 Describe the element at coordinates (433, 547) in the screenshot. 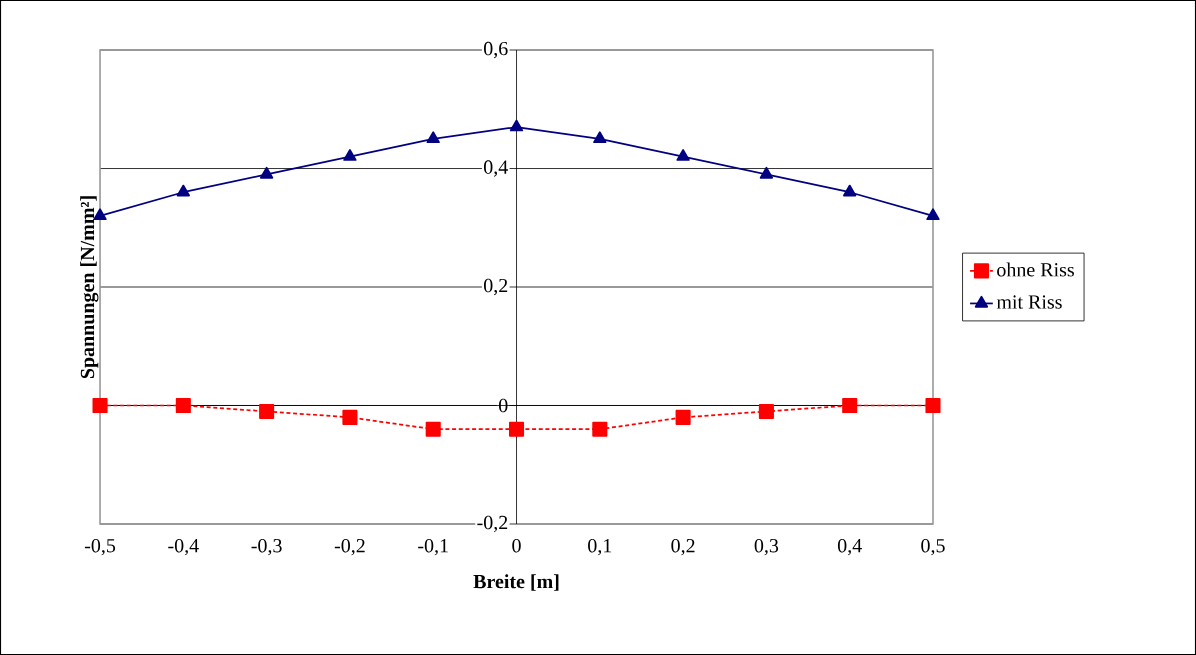

I see `x-tick-label: -0,1` at that location.